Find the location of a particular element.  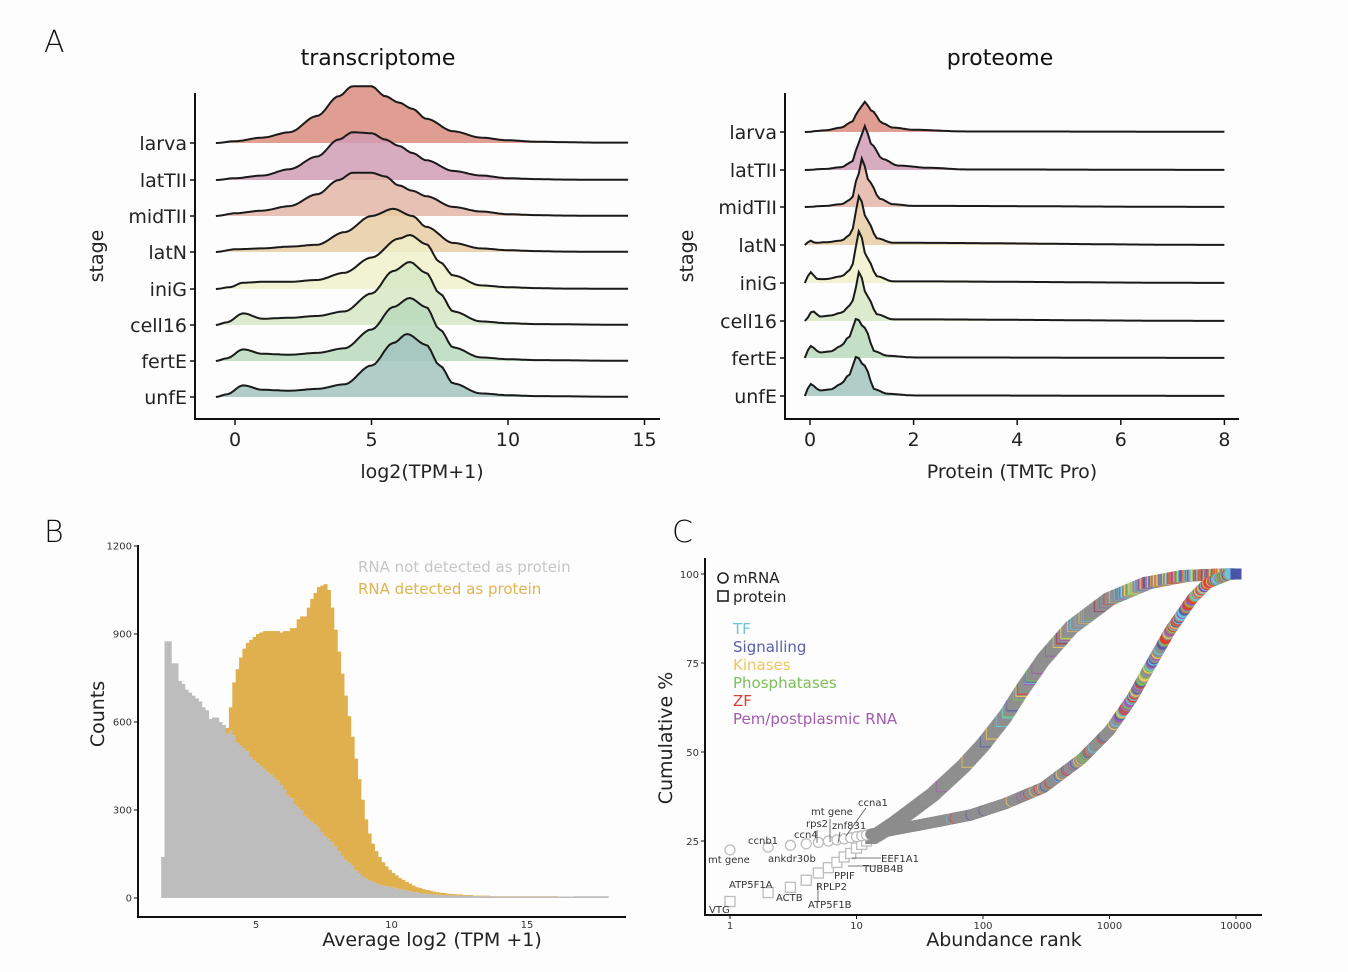

y-tick-label-50: 50 is located at coordinates (692, 753).